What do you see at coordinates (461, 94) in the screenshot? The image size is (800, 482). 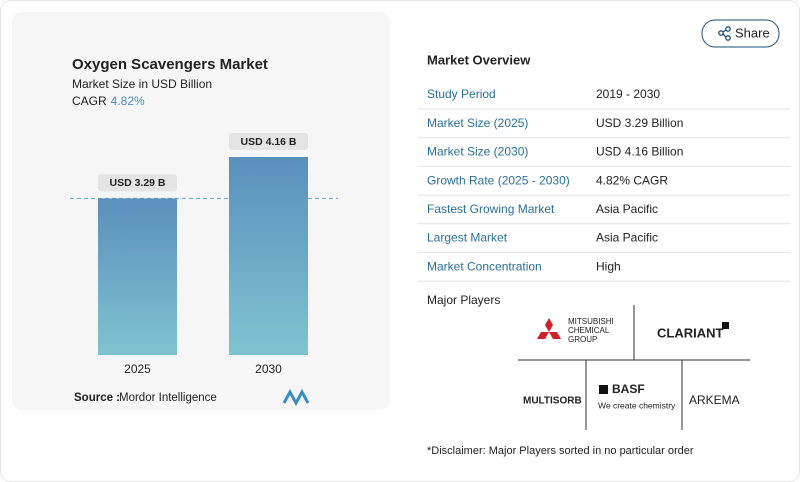 I see `row-label: Study Period` at bounding box center [461, 94].